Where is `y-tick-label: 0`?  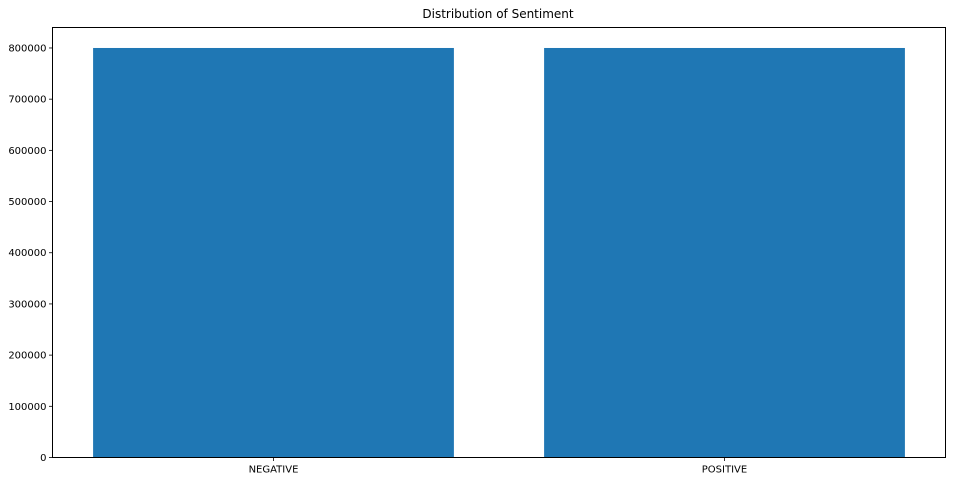
y-tick-label: 0 is located at coordinates (43, 458).